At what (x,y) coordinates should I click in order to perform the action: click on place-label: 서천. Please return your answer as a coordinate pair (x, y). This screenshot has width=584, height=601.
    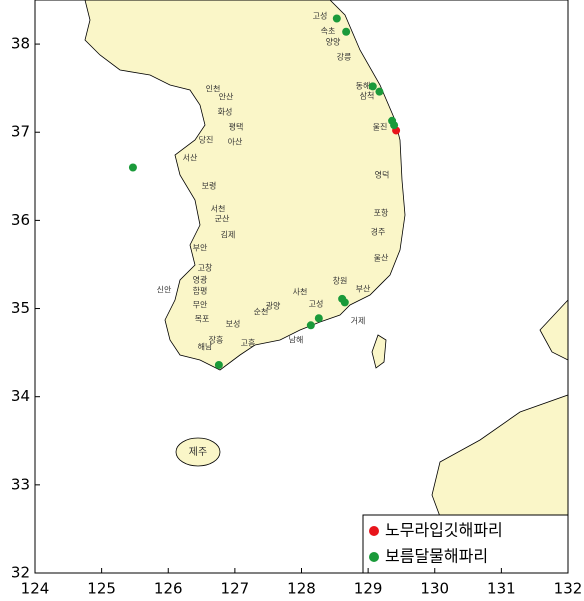
    Looking at the image, I should click on (218, 209).